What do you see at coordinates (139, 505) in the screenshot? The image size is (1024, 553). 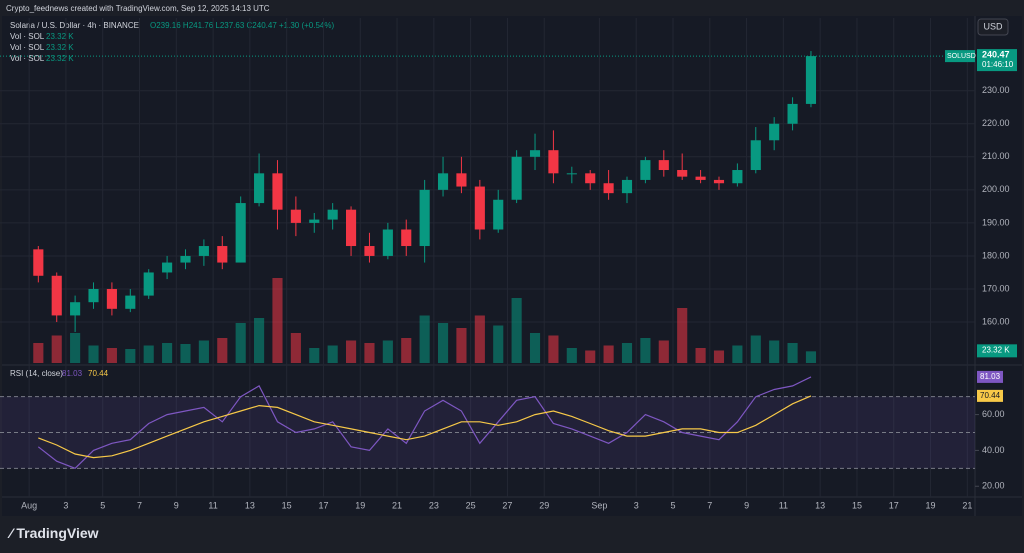 I see `x-tick-label: 7` at bounding box center [139, 505].